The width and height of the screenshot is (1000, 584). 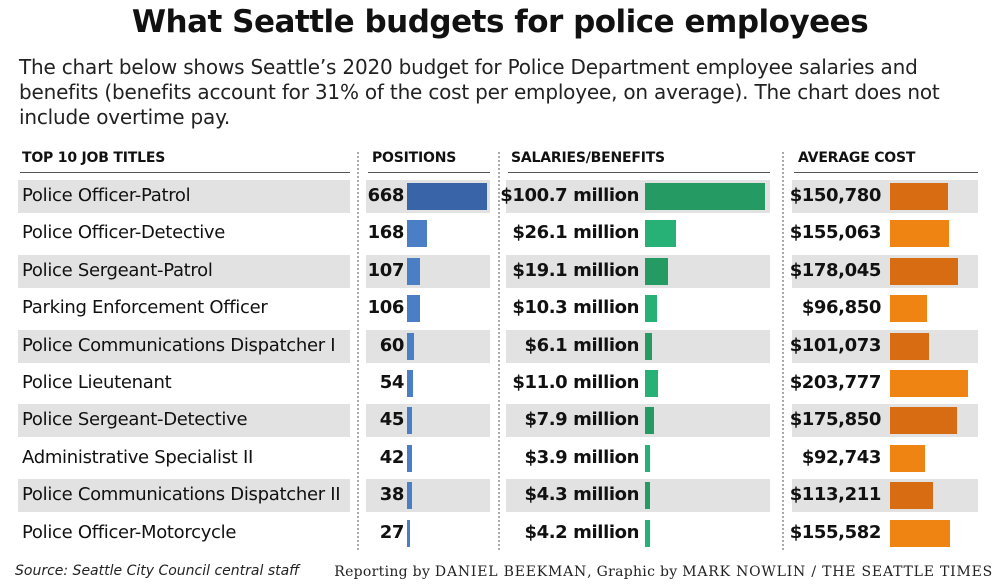 I want to click on average-cost-value: $155,582, so click(x=835, y=532).